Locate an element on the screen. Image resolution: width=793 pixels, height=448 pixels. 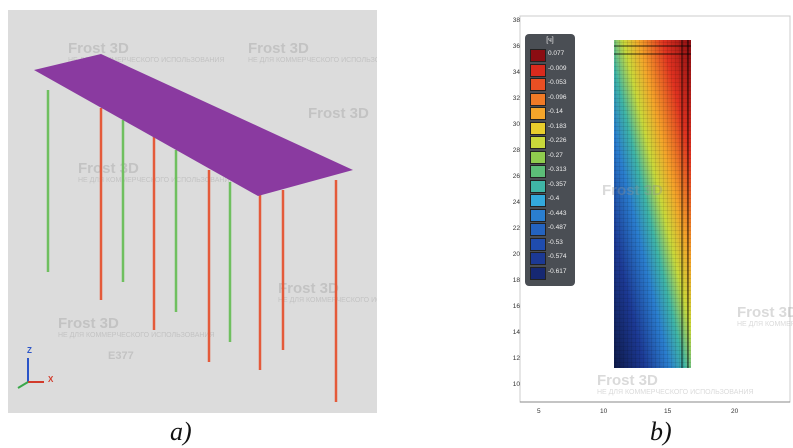
legend-entry: -0.183 is located at coordinates (551, 128).